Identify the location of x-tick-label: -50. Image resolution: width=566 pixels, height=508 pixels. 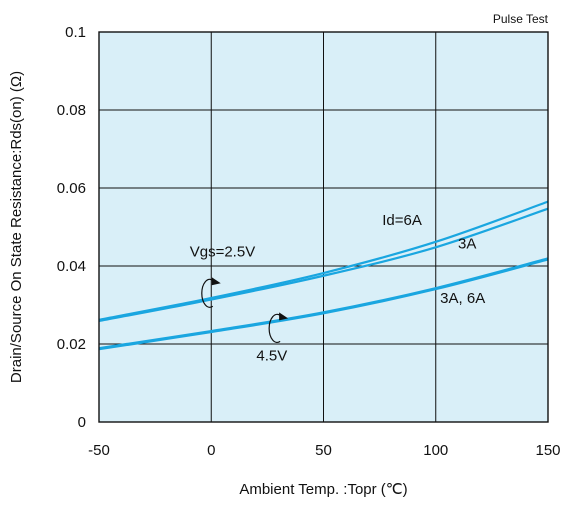
(99, 450).